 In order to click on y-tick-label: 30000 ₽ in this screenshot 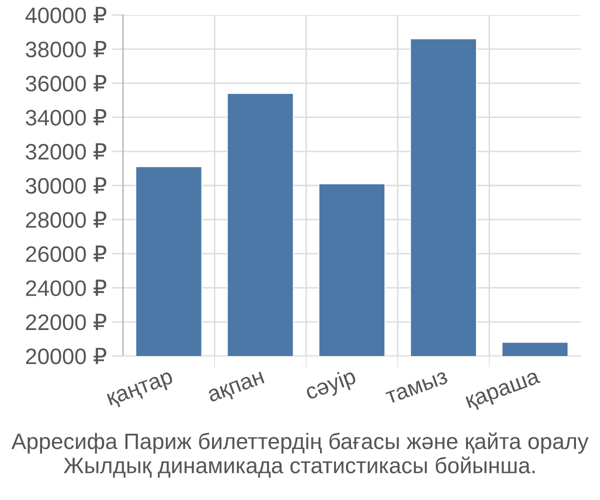, I will do `click(66, 185)`.